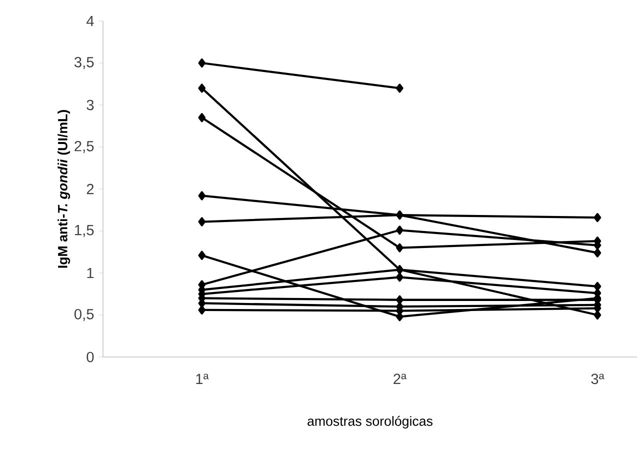 This screenshot has height=449, width=641. What do you see at coordinates (90, 105) in the screenshot?
I see `y-tick-label: 3` at bounding box center [90, 105].